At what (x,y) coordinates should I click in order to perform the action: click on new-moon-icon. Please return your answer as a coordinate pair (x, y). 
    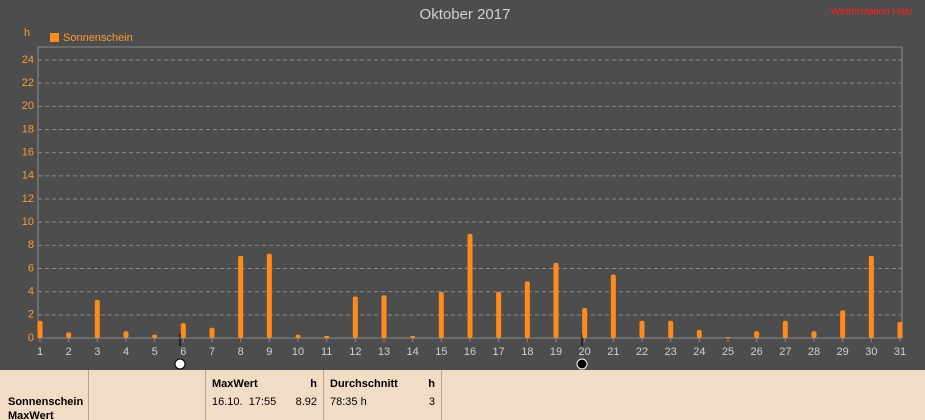
    Looking at the image, I should click on (582, 364).